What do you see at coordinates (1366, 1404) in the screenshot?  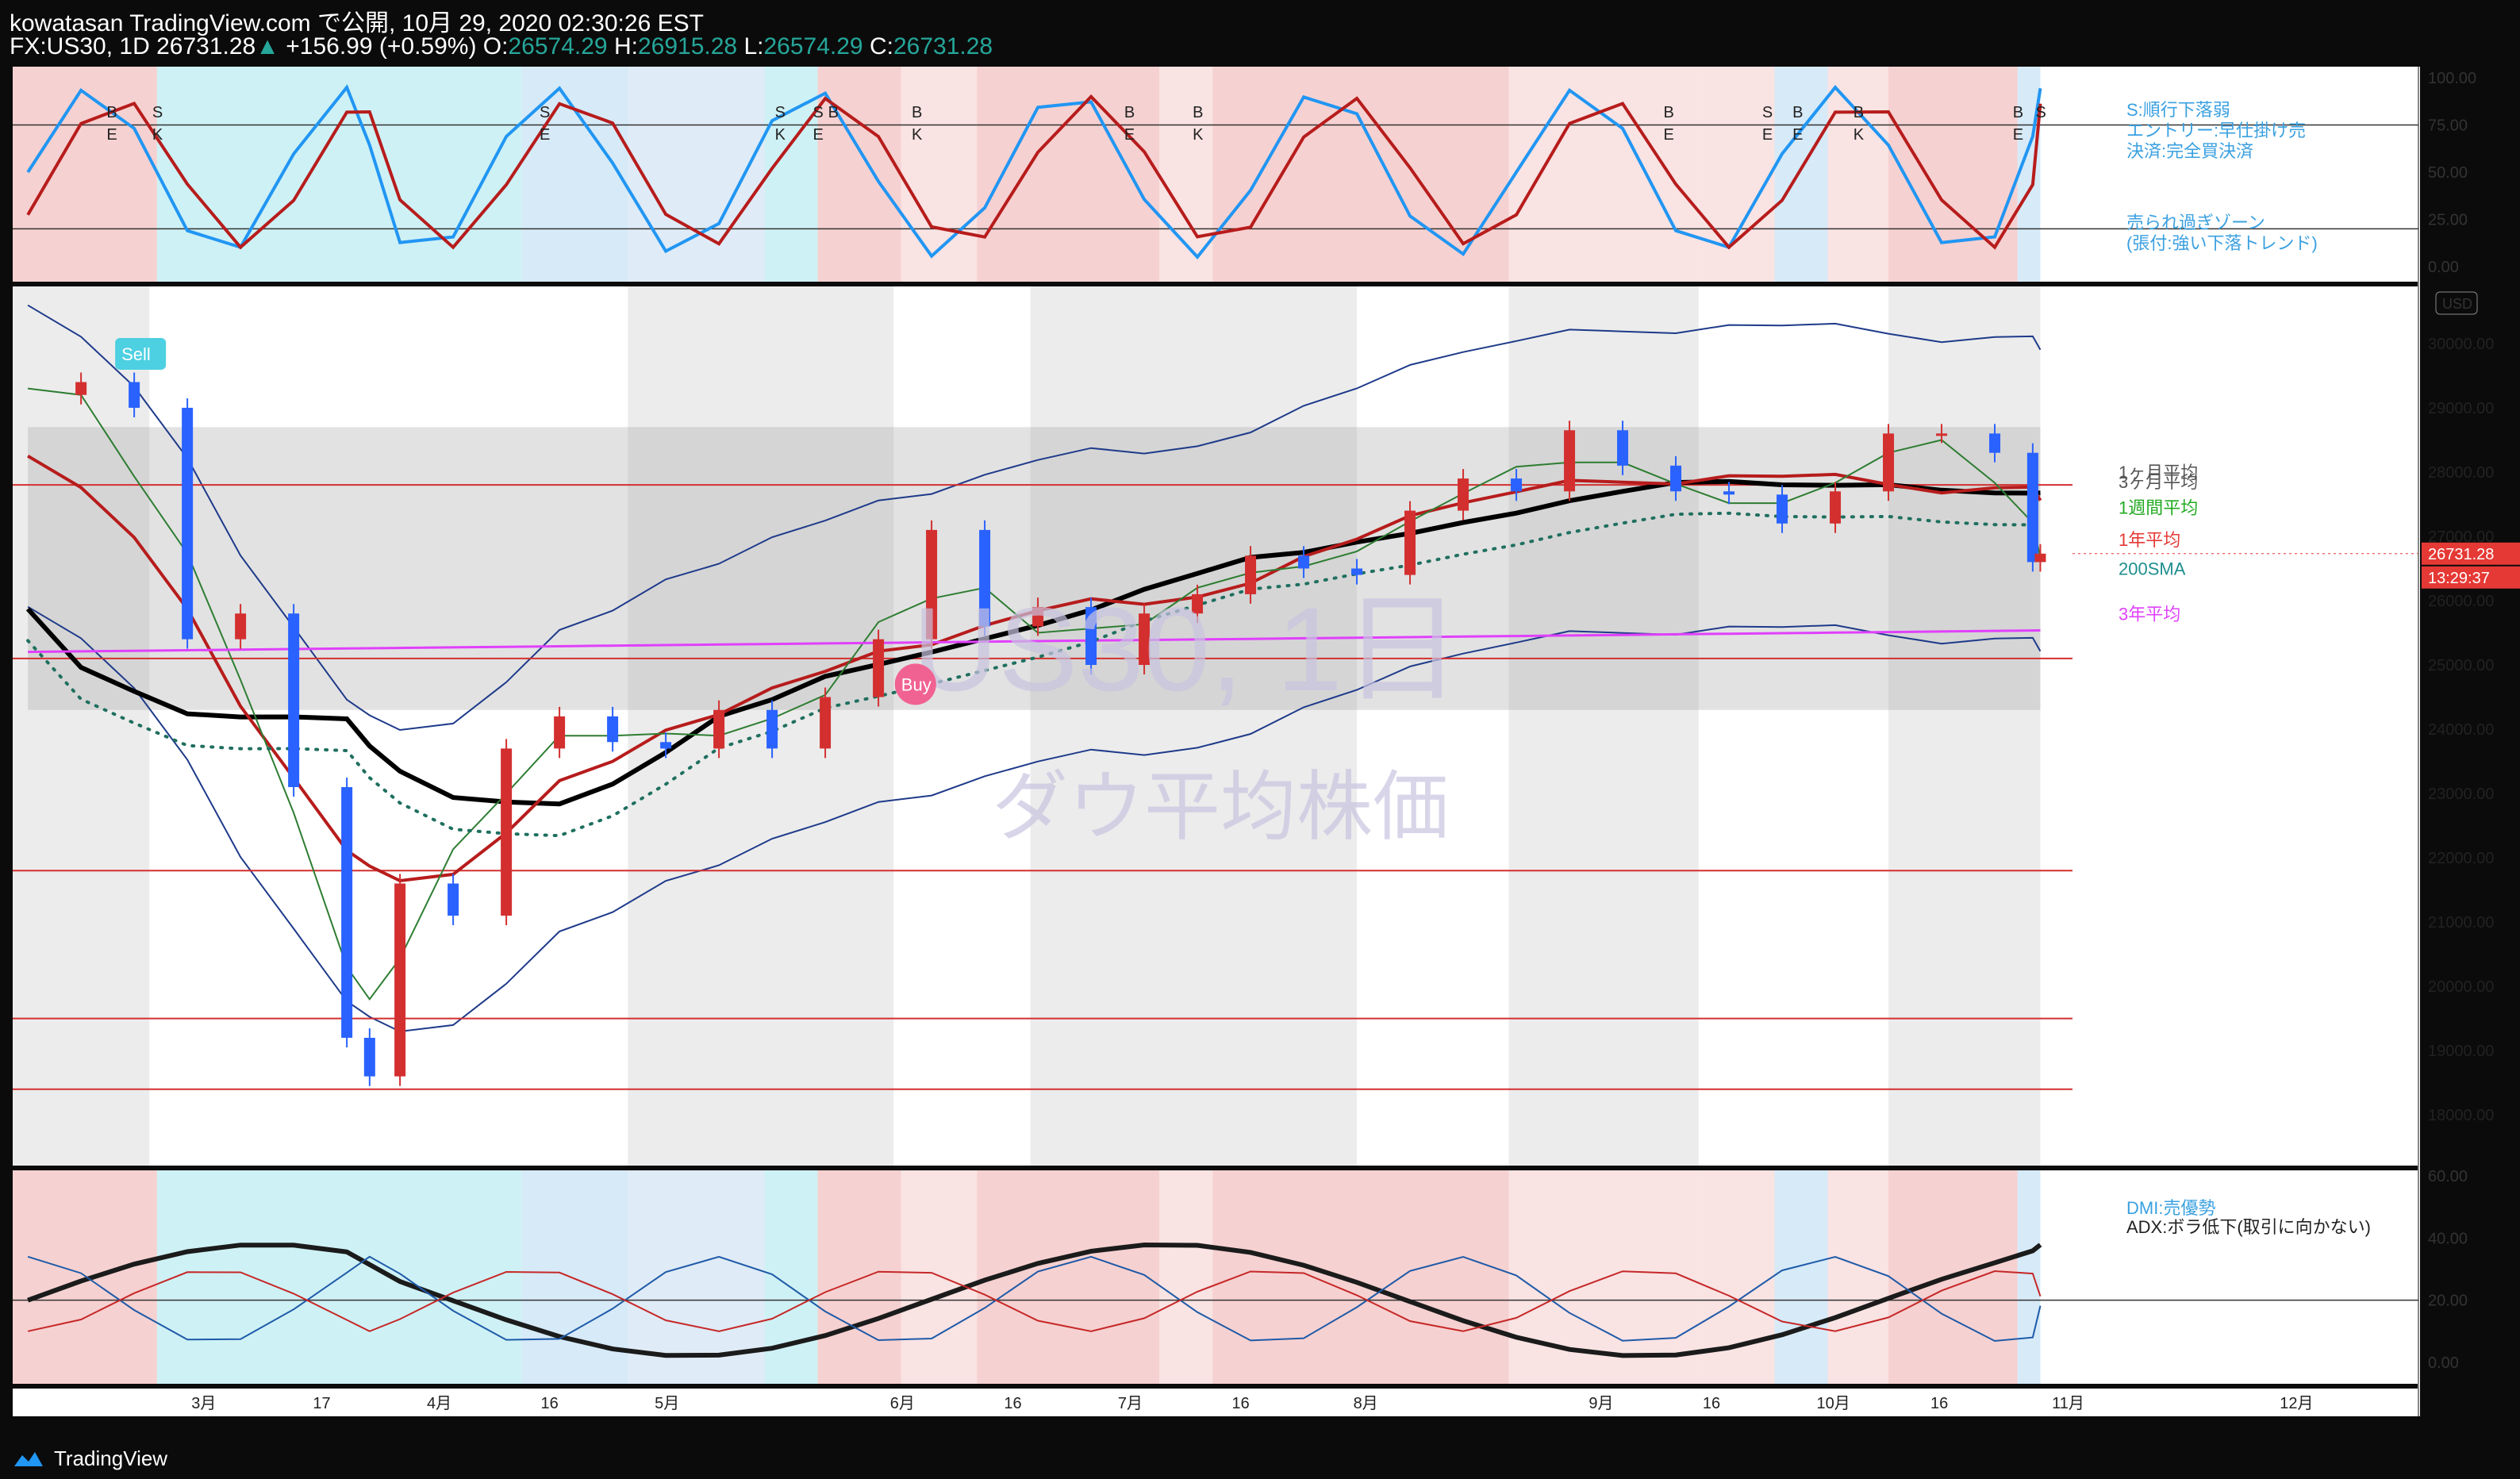 I see `time-tick-9: 8月` at bounding box center [1366, 1404].